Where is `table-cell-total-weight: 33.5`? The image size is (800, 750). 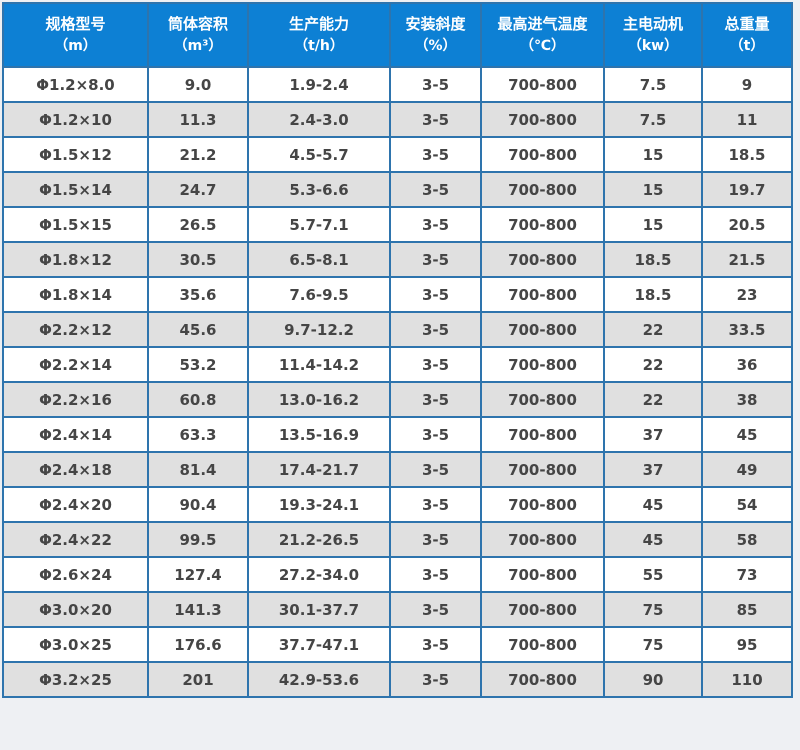
table-cell-total-weight: 33.5 is located at coordinates (747, 329).